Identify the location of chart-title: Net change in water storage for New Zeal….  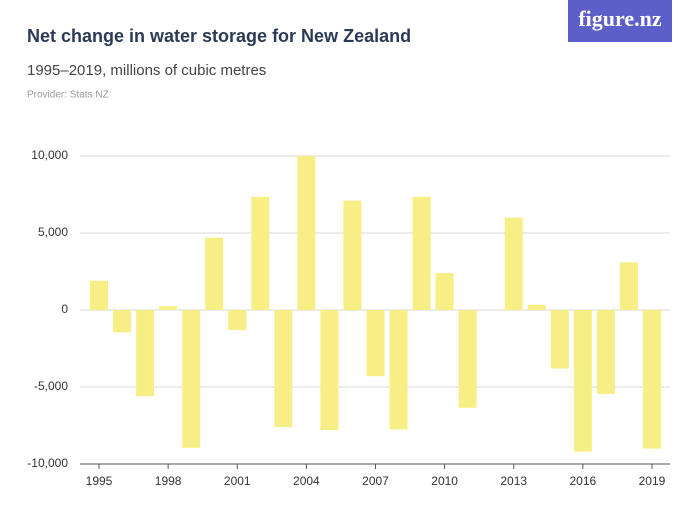
(219, 36).